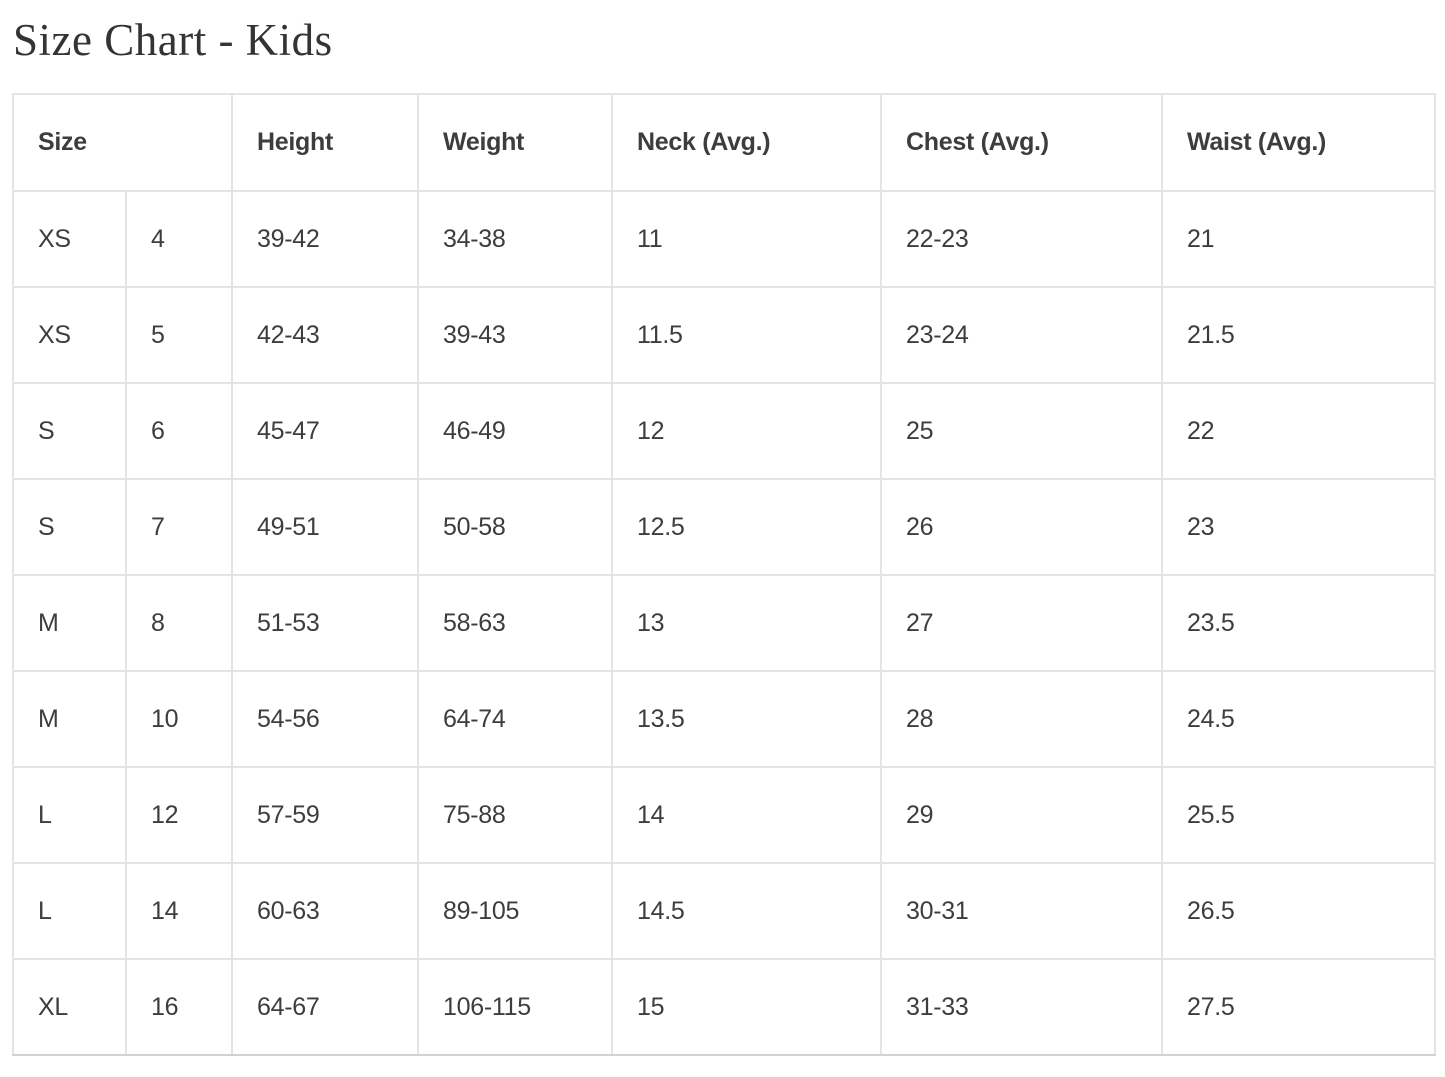 The height and width of the screenshot is (1077, 1445). I want to click on cell-size-number: 6, so click(179, 431).